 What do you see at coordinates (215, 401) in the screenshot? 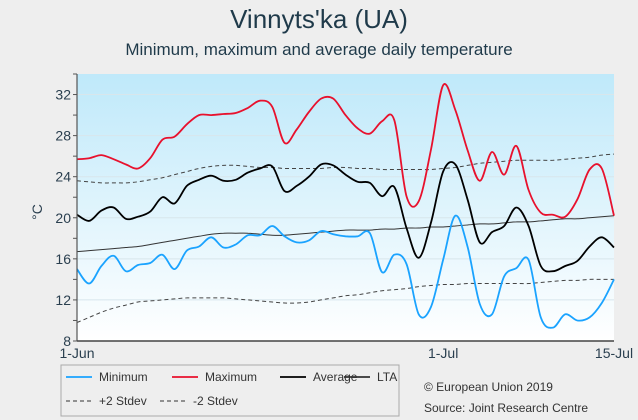
I see `legend-label: -2 Stdev` at bounding box center [215, 401].